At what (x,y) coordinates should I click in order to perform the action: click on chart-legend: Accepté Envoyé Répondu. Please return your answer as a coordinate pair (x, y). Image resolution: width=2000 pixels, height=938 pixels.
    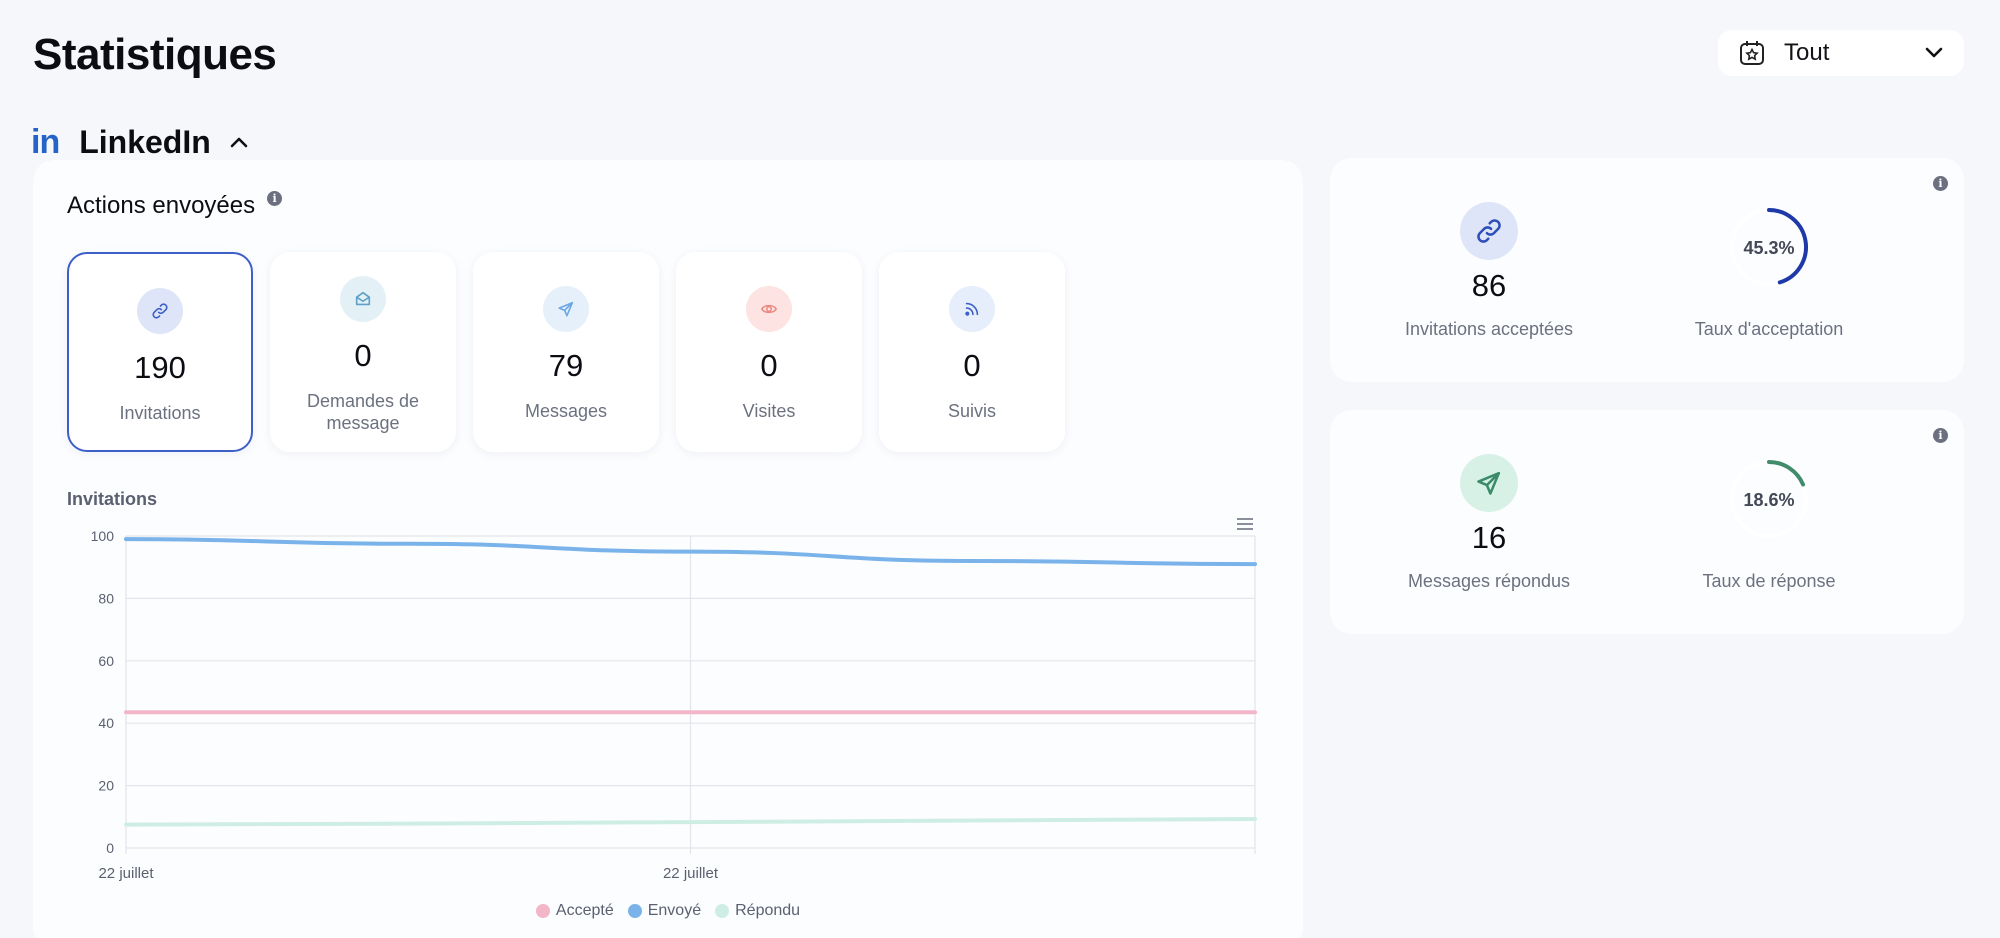
    Looking at the image, I should click on (668, 911).